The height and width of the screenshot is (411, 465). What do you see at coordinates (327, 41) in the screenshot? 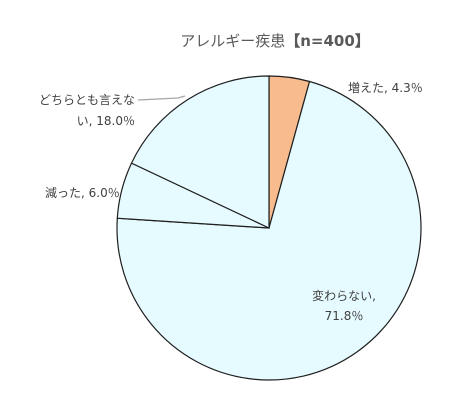
I see `chart-title-sample: 【n=400】` at bounding box center [327, 41].